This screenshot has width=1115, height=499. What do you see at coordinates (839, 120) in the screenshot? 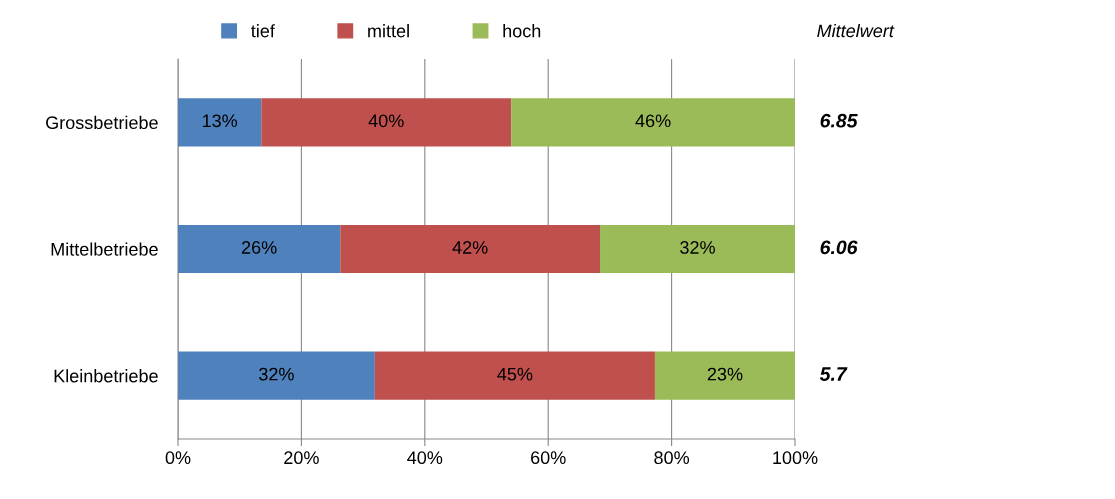
I see `text: 6.85` at bounding box center [839, 120].